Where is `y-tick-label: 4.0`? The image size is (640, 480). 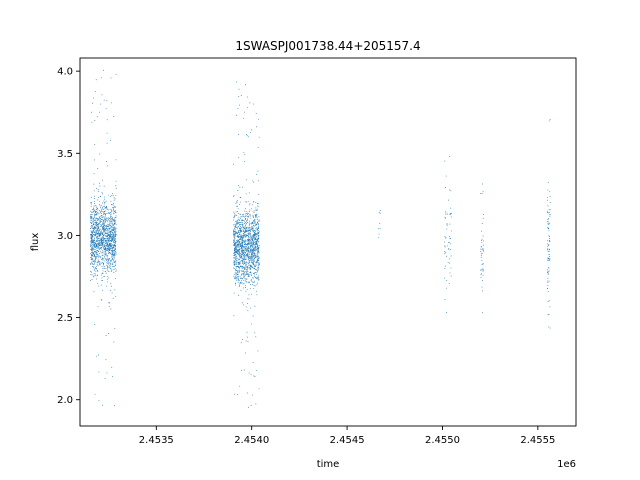
y-tick-label: 4.0 is located at coordinates (65, 72).